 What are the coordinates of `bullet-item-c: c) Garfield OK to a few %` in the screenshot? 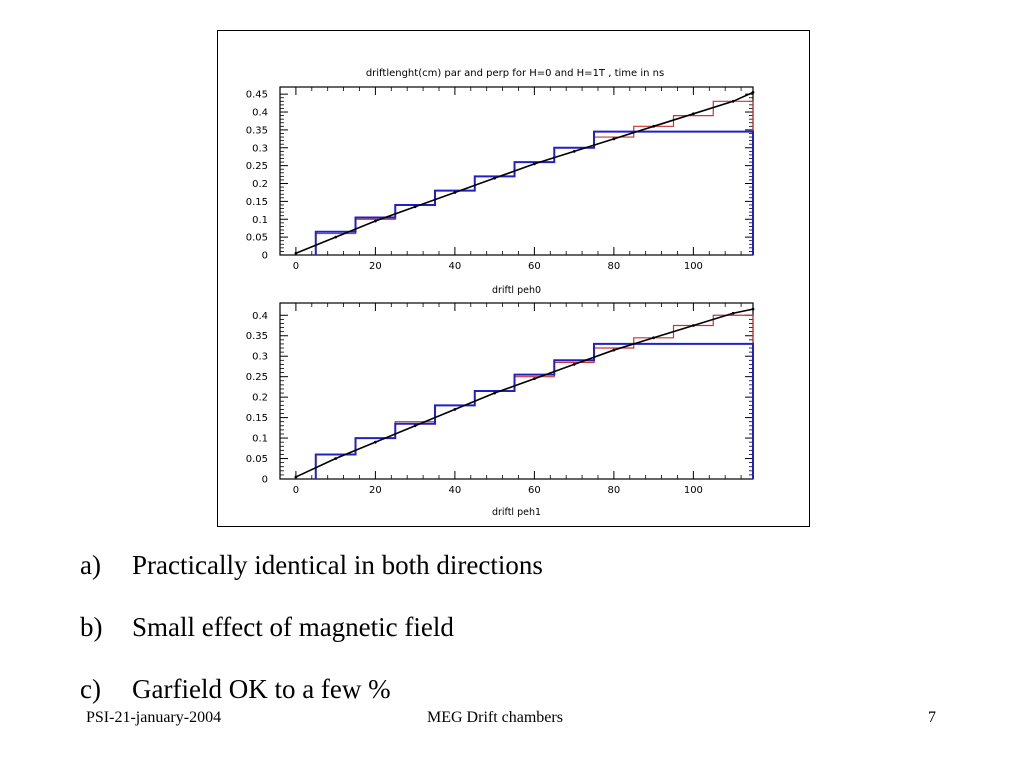 It's located at (311, 703).